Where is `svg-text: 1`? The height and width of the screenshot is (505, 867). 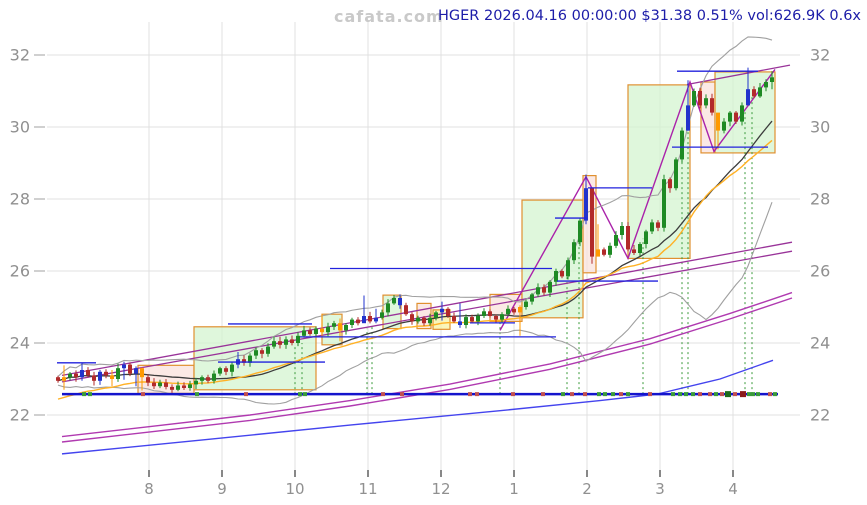 svg-text: 1 is located at coordinates (514, 489).